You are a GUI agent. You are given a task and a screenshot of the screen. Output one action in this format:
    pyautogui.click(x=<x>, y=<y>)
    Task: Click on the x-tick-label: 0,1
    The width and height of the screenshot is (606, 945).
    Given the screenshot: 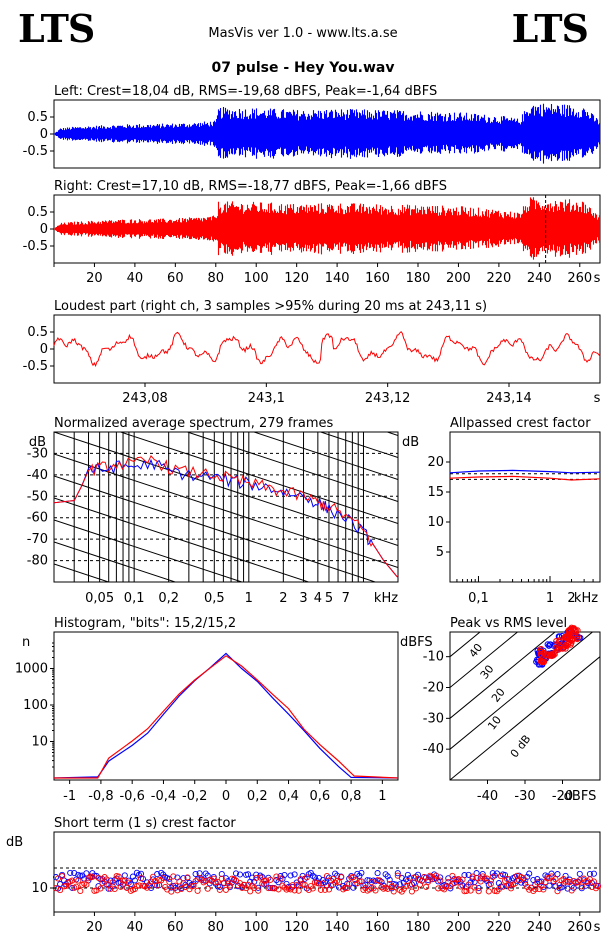 What is the action you would take?
    pyautogui.click(x=134, y=598)
    